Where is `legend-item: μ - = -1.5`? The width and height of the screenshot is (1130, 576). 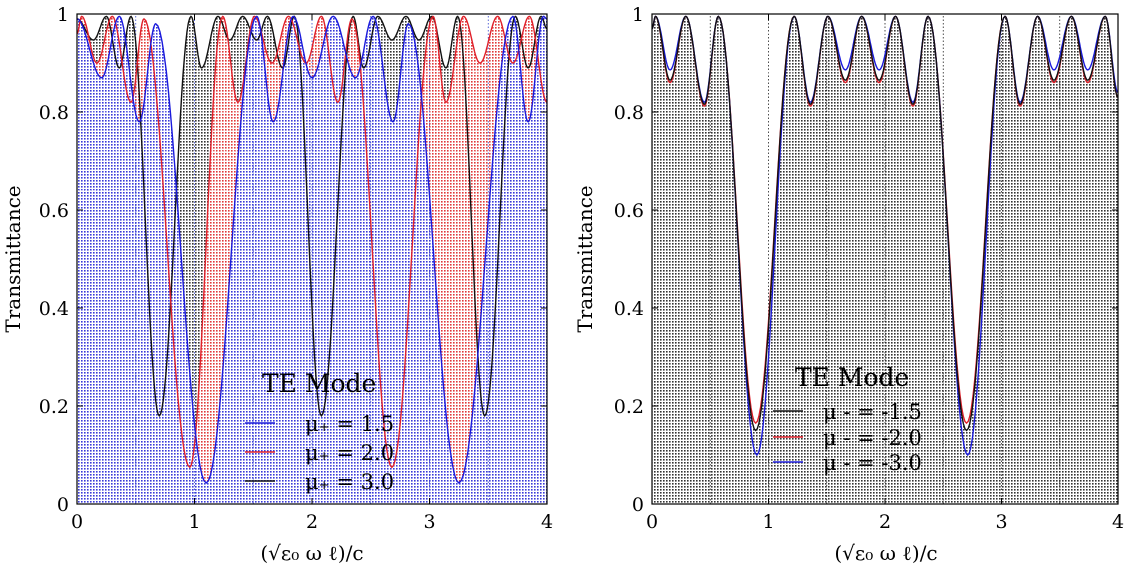 legend-item: μ - = -1.5 is located at coordinates (872, 412).